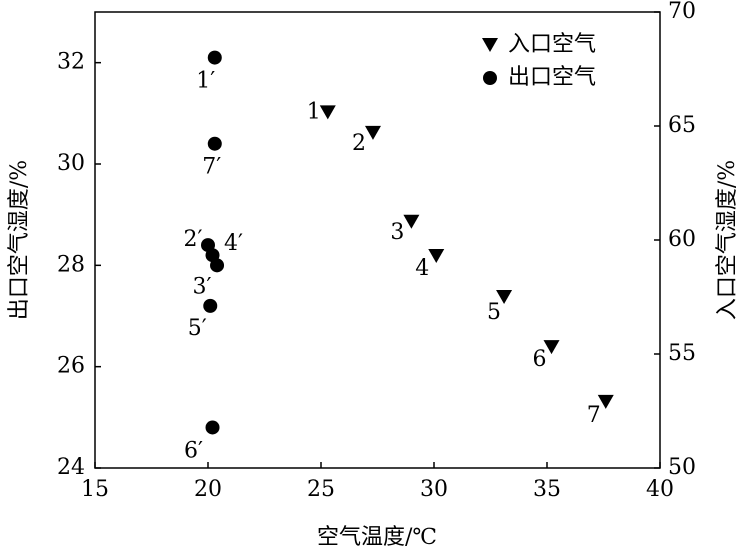 This screenshot has width=747, height=555. What do you see at coordinates (95, 489) in the screenshot?
I see `x-tick-label: 15` at bounding box center [95, 489].